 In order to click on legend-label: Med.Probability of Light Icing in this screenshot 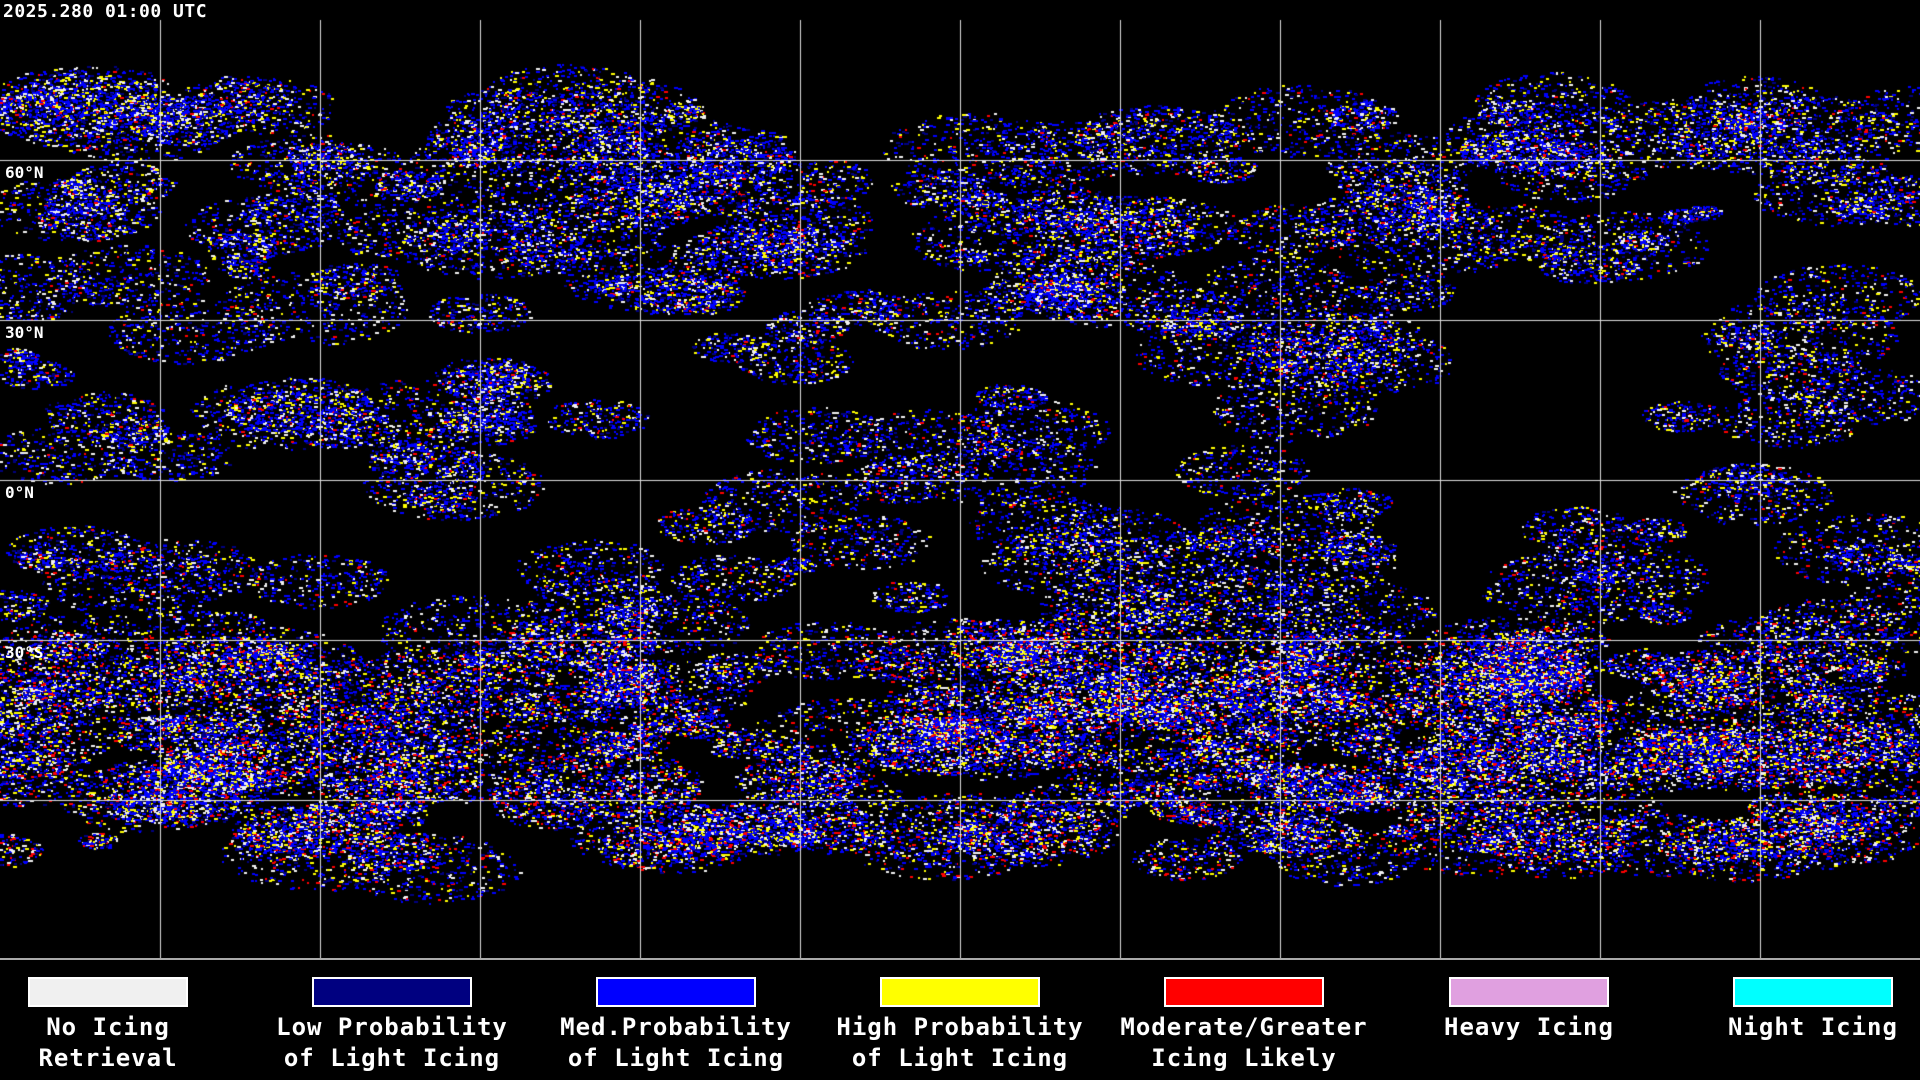, I will do `click(676, 1042)`.